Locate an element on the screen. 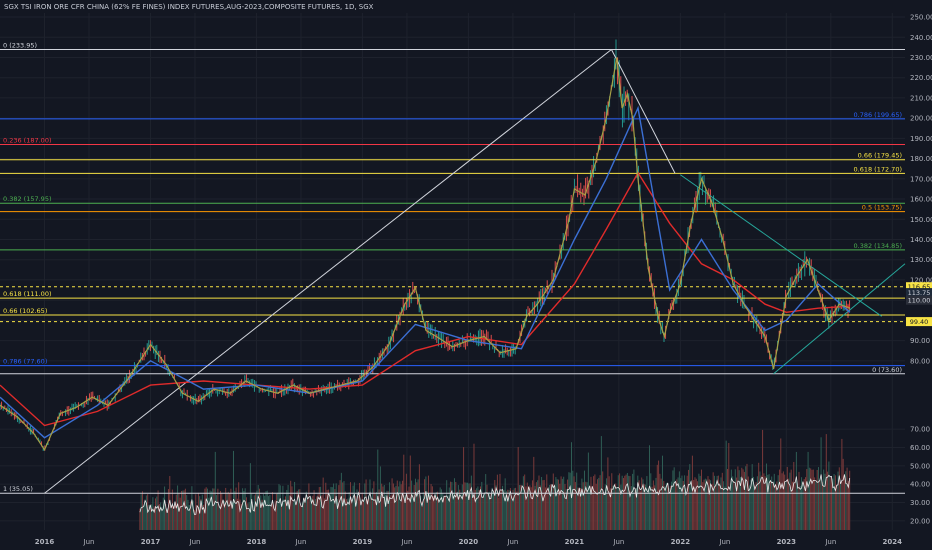  price-tick-label: 160.00 is located at coordinates (921, 200).